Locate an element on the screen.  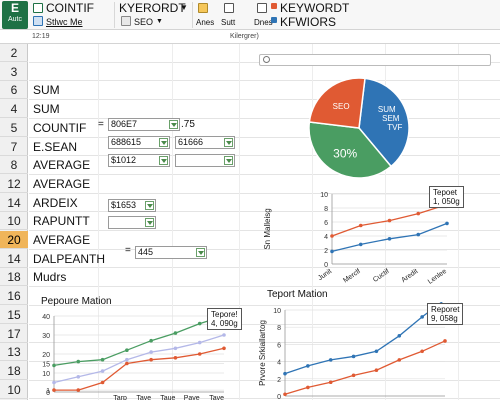
average-input: $1012 is located at coordinates (139, 160).